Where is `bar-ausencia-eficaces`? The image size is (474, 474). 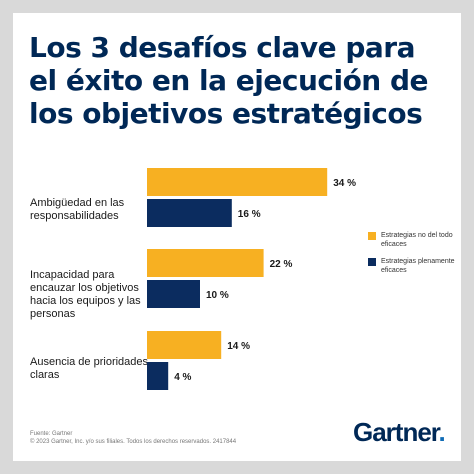
bar-ausencia-eficaces is located at coordinates (158, 376).